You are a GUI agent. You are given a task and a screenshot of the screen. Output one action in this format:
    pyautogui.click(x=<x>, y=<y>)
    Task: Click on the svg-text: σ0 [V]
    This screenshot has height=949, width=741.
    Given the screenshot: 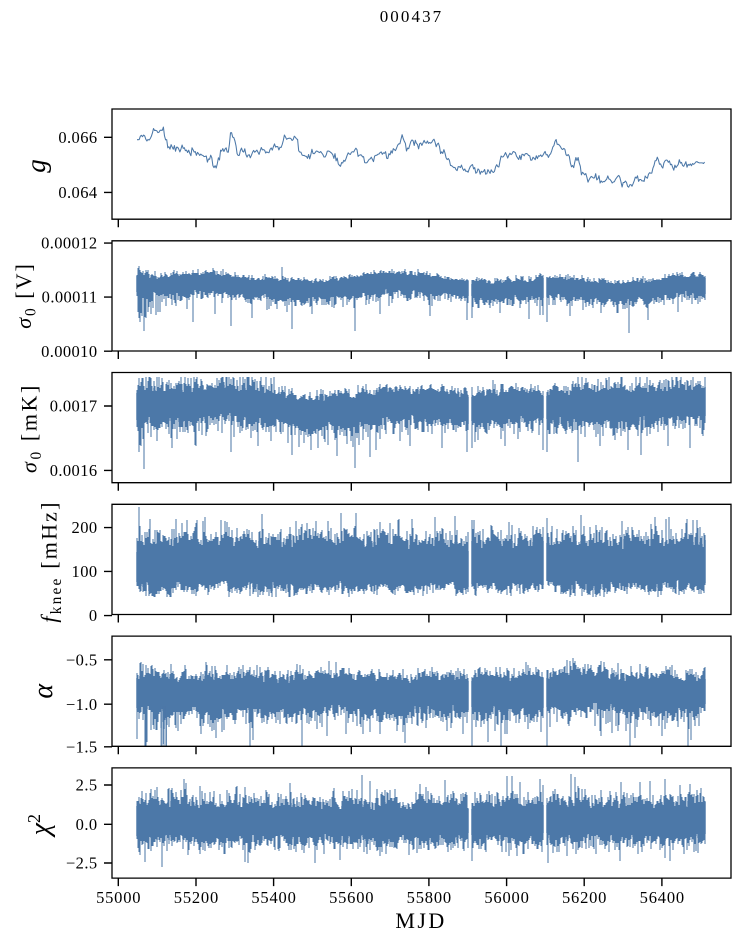 What is the action you would take?
    pyautogui.click(x=25, y=295)
    